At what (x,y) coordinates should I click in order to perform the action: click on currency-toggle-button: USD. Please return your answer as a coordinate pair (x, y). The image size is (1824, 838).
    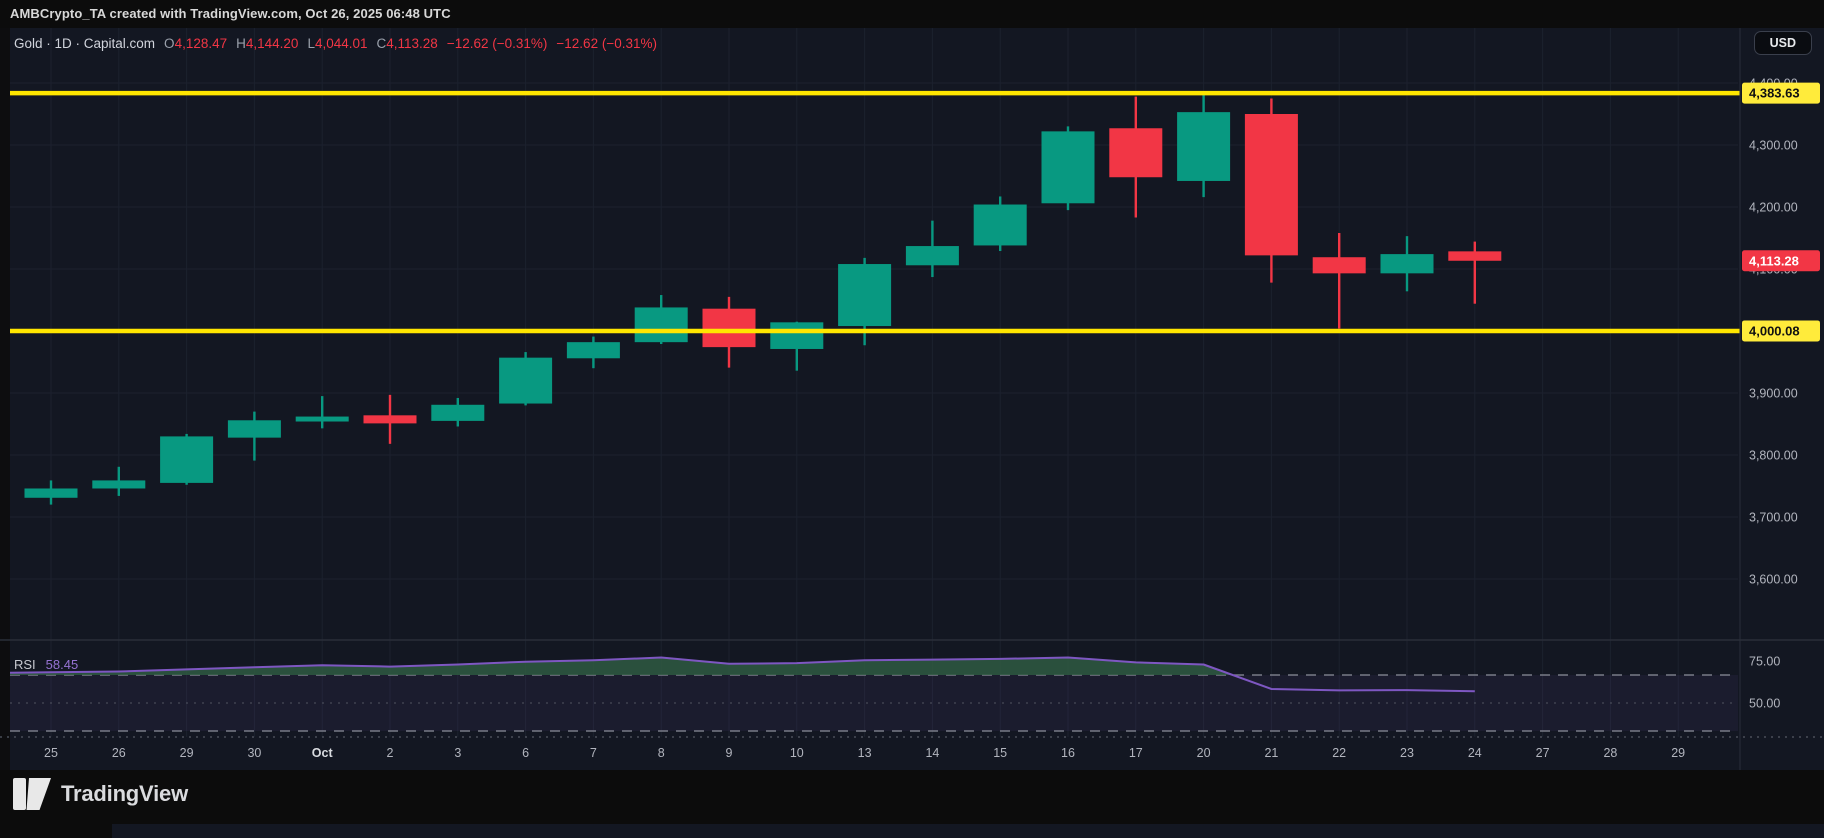
    Looking at the image, I should click on (1782, 43).